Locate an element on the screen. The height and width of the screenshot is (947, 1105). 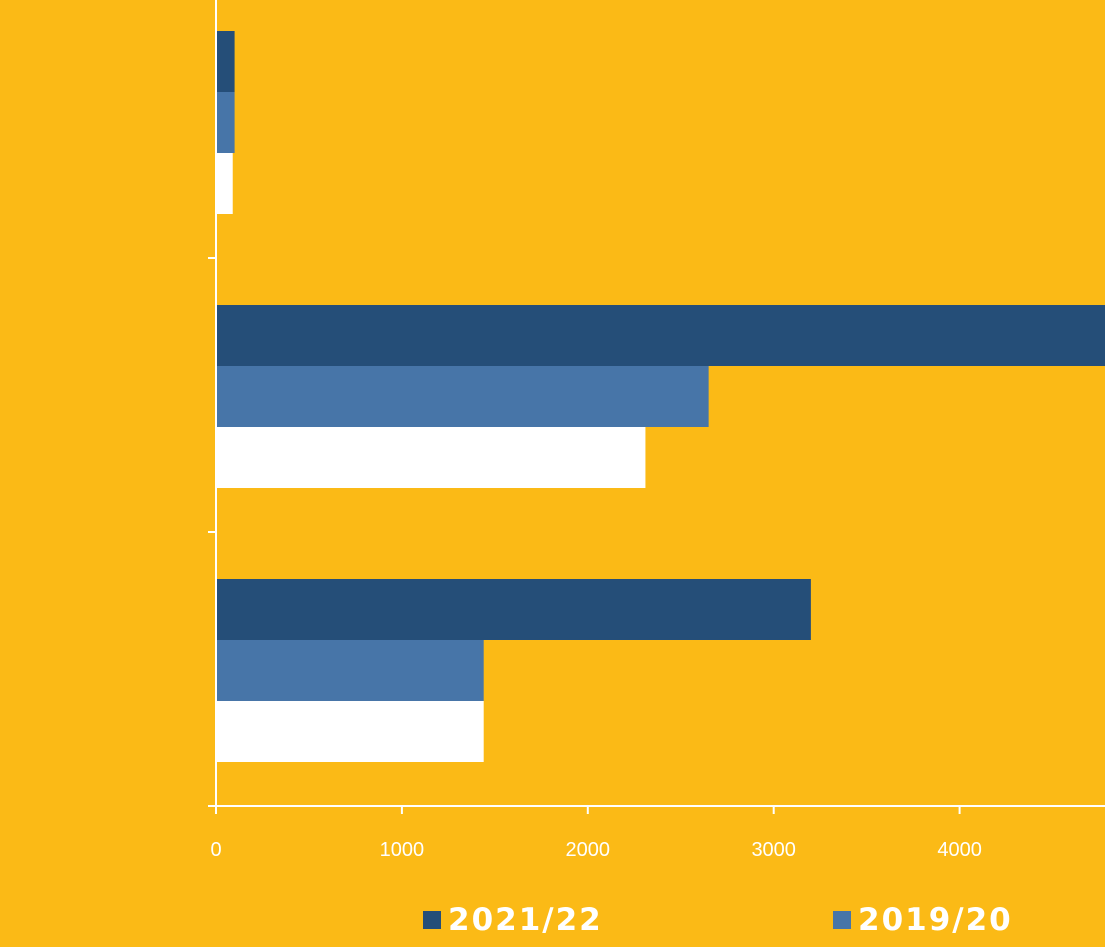
x-tick-label: 4000 is located at coordinates (959, 850).